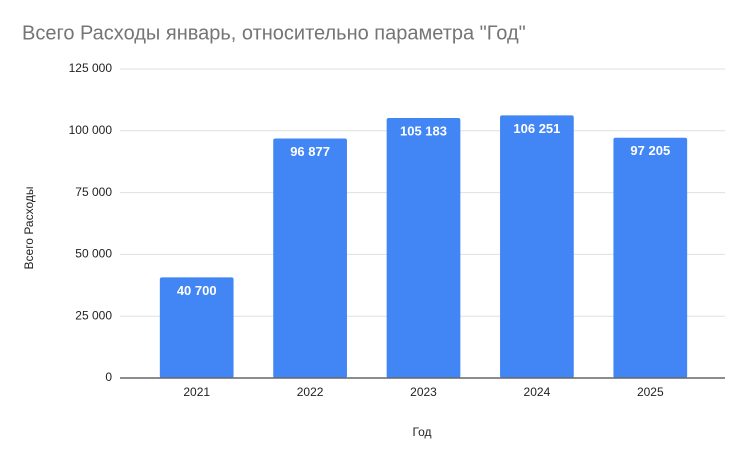 Image resolution: width=744 pixels, height=456 pixels. I want to click on y-tick-label: 50 000, so click(93, 254).